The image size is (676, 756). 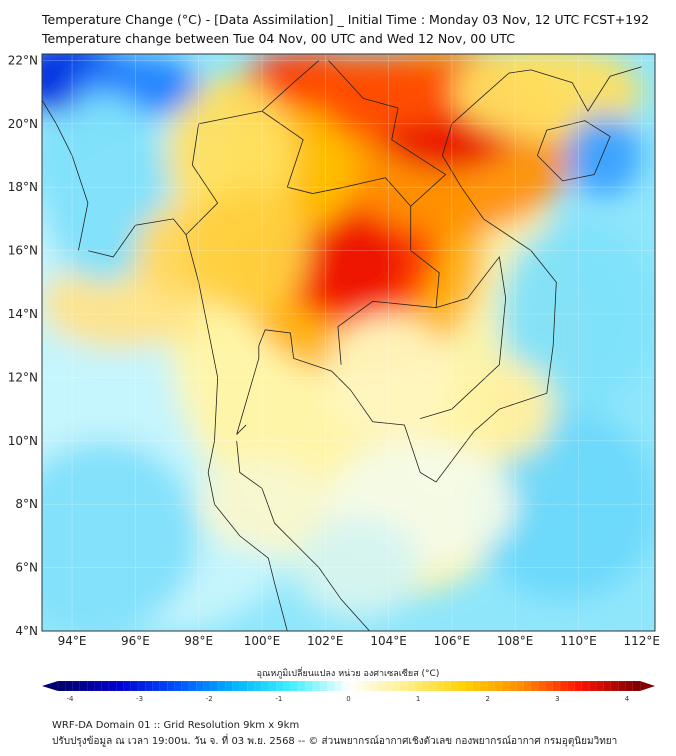 What do you see at coordinates (139, 699) in the screenshot?
I see `colorbar-tick-label: -3` at bounding box center [139, 699].